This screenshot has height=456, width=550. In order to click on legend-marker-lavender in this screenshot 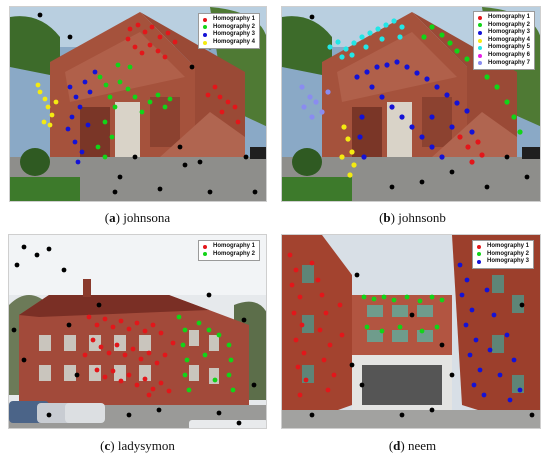, I will do `click(479, 63)`.